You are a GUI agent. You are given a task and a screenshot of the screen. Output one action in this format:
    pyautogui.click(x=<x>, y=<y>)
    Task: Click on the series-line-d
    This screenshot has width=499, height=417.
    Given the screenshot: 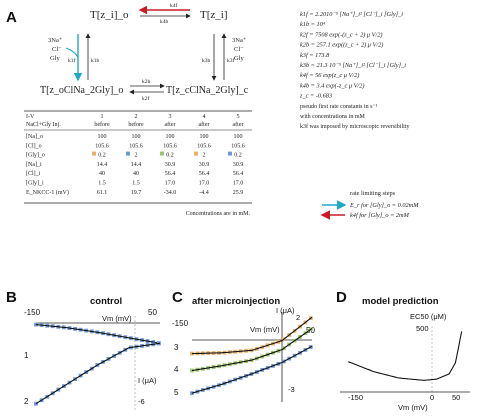 What is the action you would take?
    pyautogui.click(x=405, y=356)
    